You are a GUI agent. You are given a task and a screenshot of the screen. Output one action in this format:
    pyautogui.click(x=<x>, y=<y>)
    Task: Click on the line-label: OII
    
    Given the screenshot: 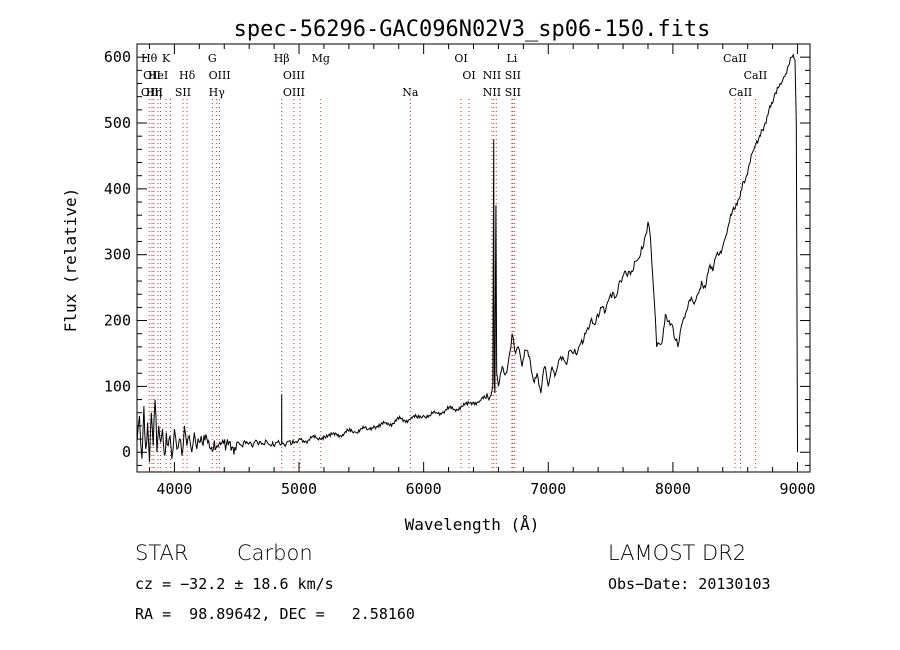 What is the action you would take?
    pyautogui.click(x=152, y=75)
    